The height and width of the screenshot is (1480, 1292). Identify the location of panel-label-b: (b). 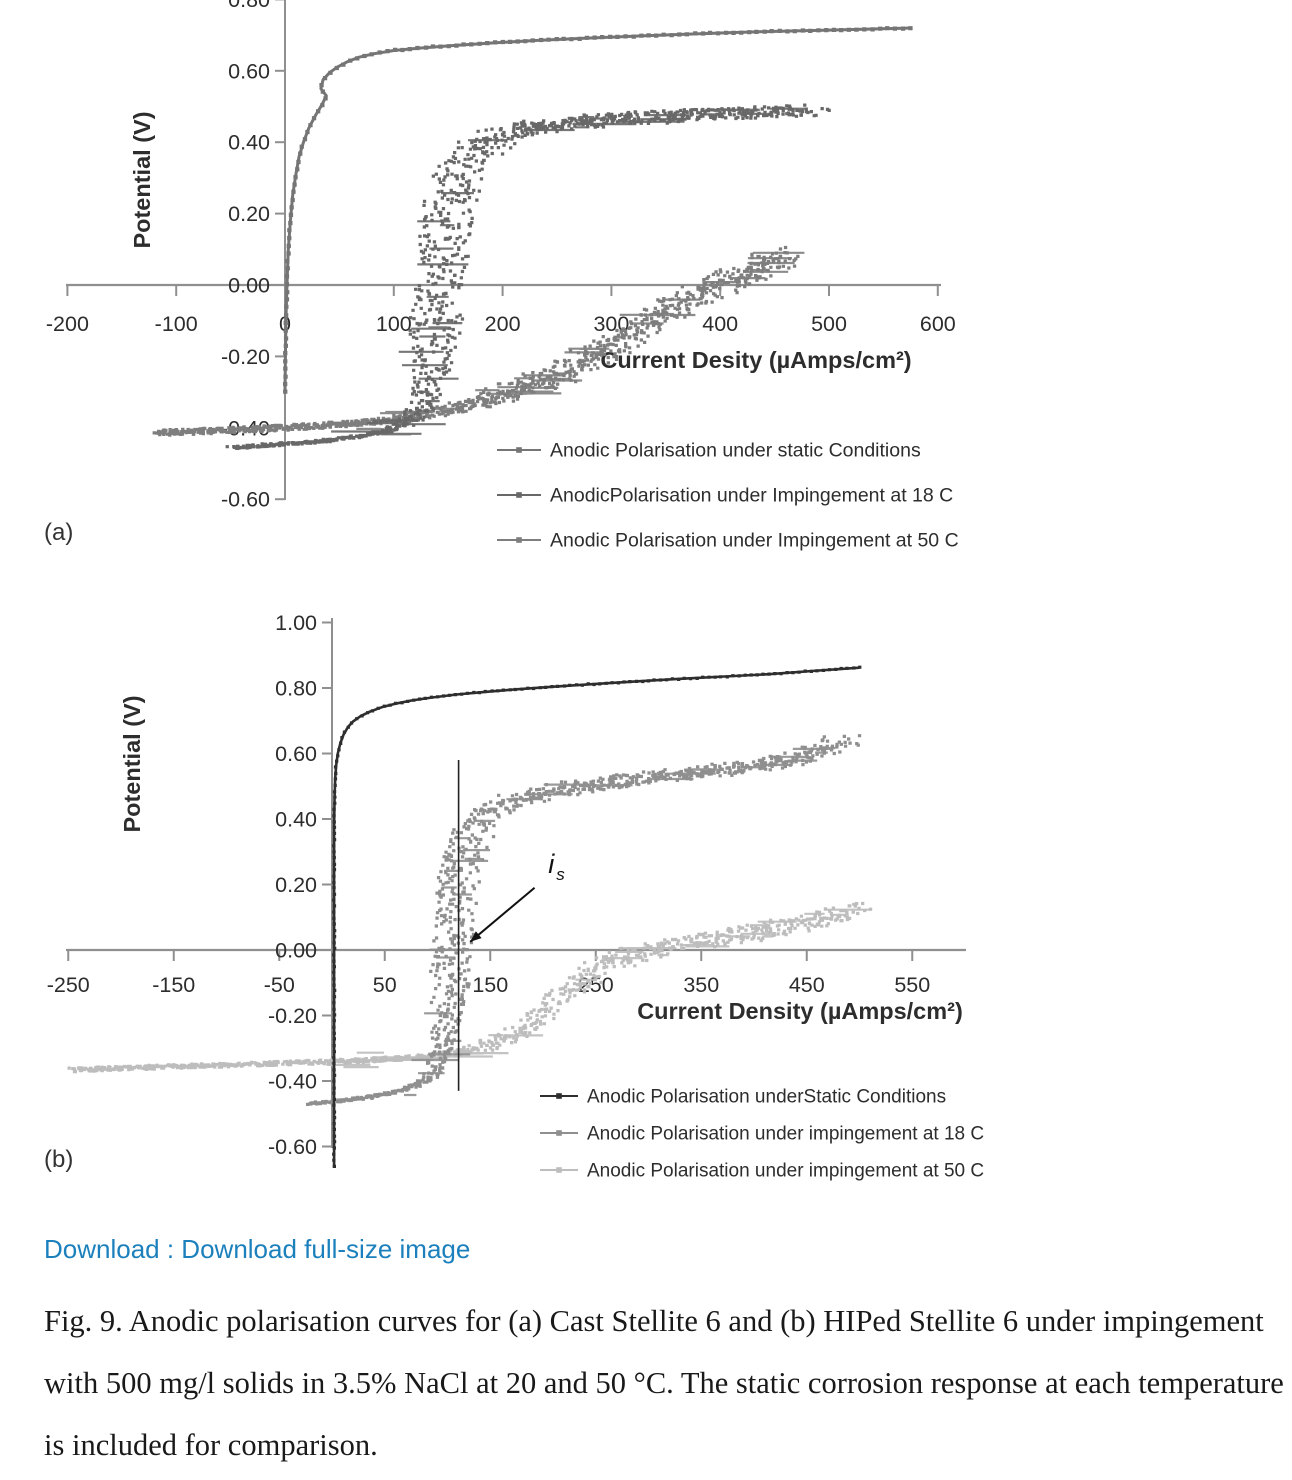
(58, 1159).